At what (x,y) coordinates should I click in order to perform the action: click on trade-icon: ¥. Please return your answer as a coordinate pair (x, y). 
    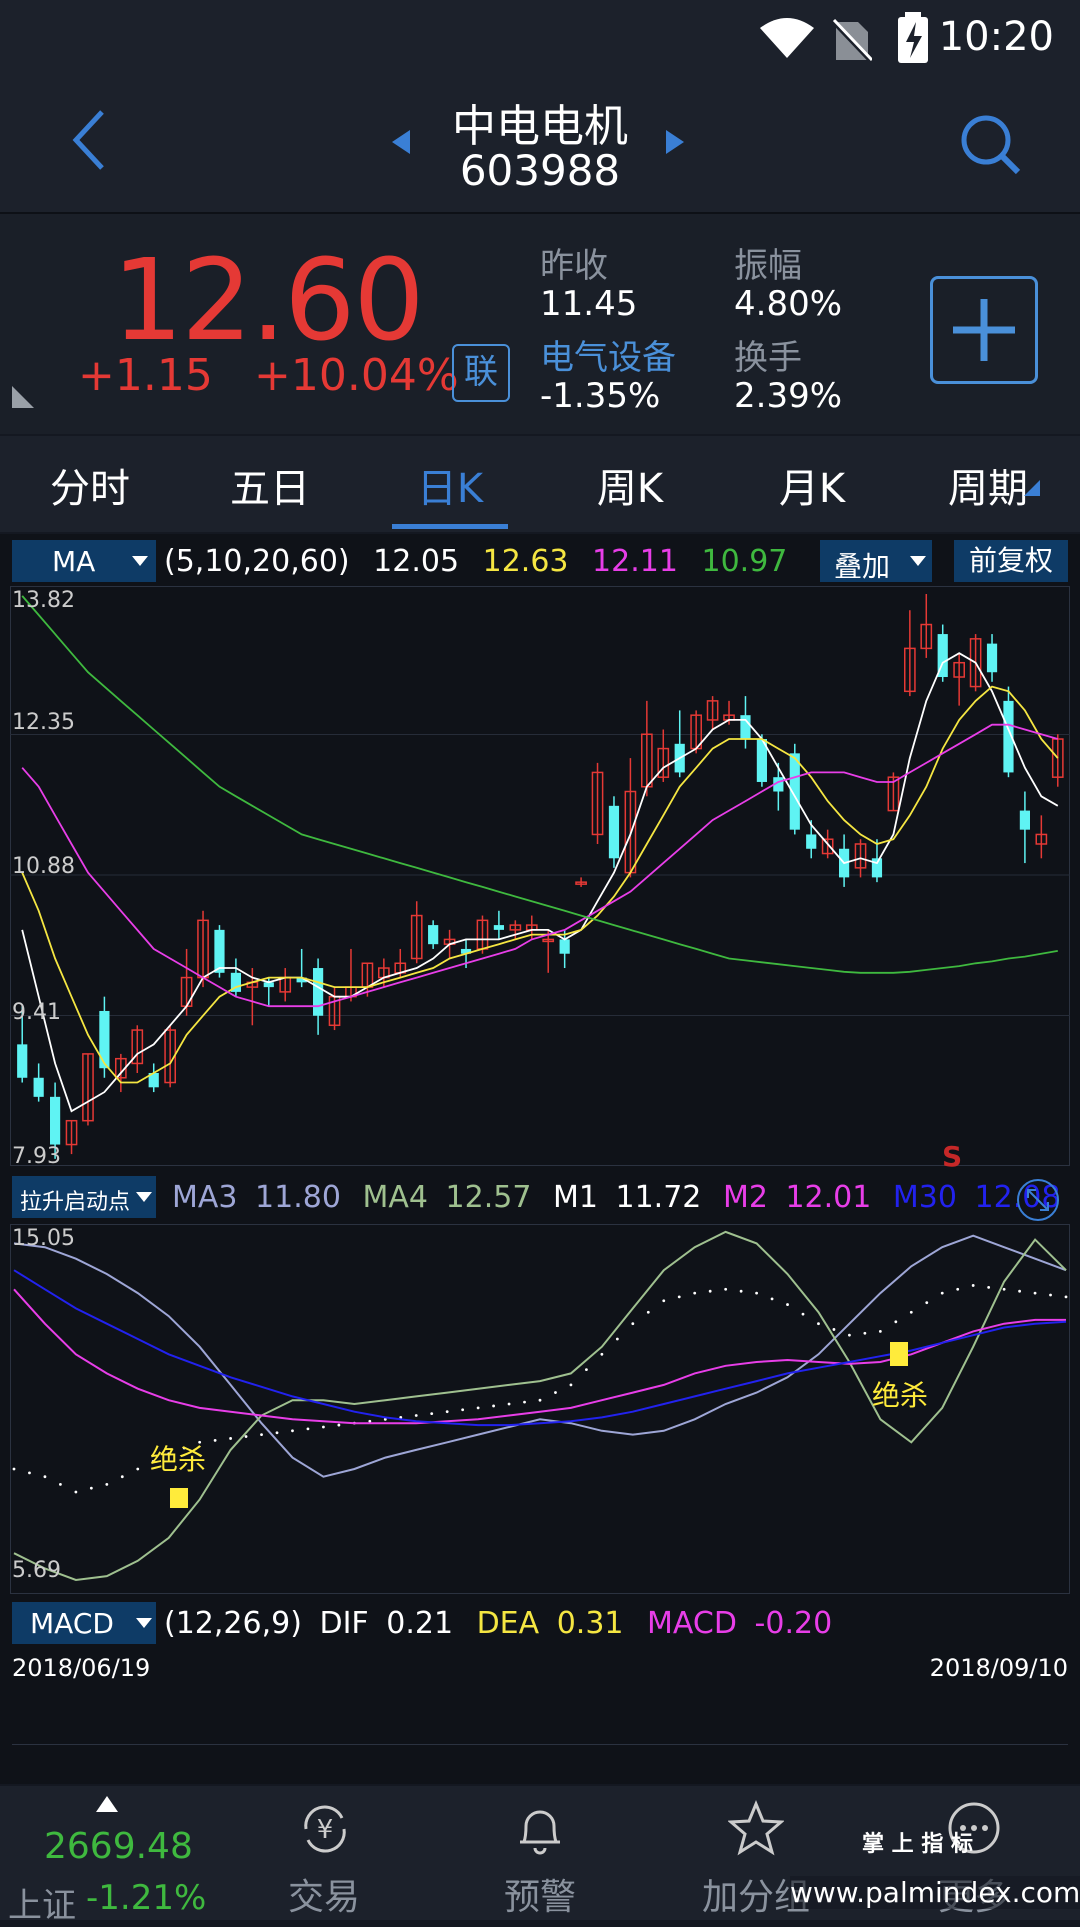
    Looking at the image, I should click on (325, 1829).